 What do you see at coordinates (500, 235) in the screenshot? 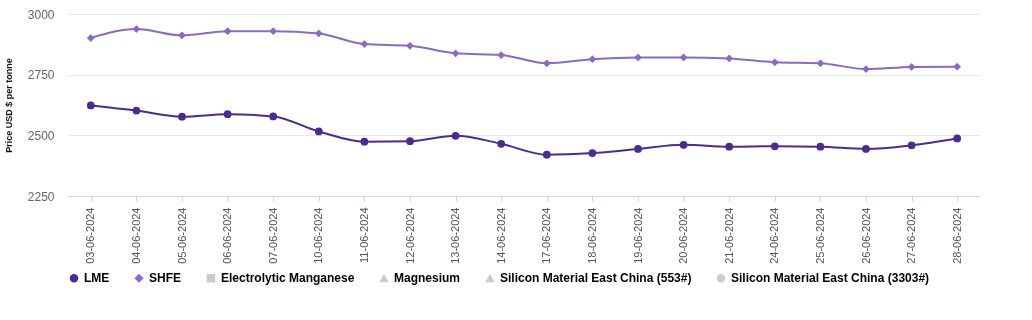
I see `x-tick-label: 14-06-2024` at bounding box center [500, 235].